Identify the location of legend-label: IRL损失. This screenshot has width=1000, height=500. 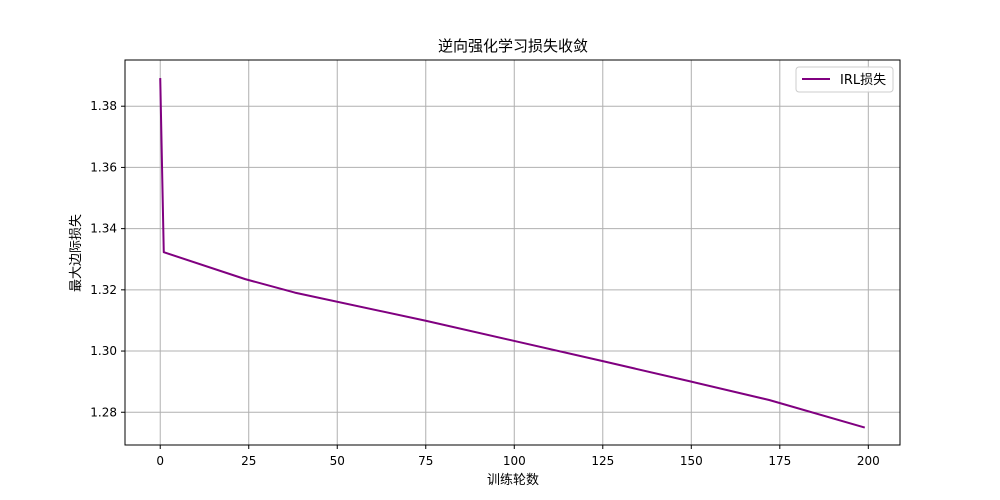
(863, 80).